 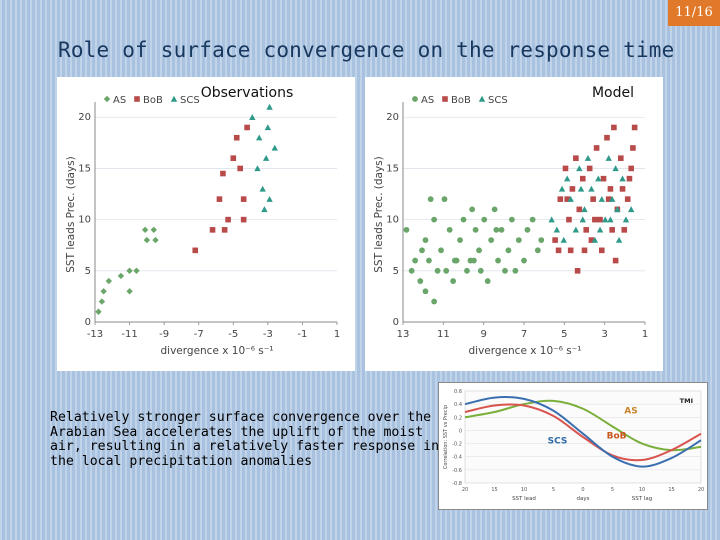 I want to click on y-tick-label: -0.2, so click(x=457, y=445).